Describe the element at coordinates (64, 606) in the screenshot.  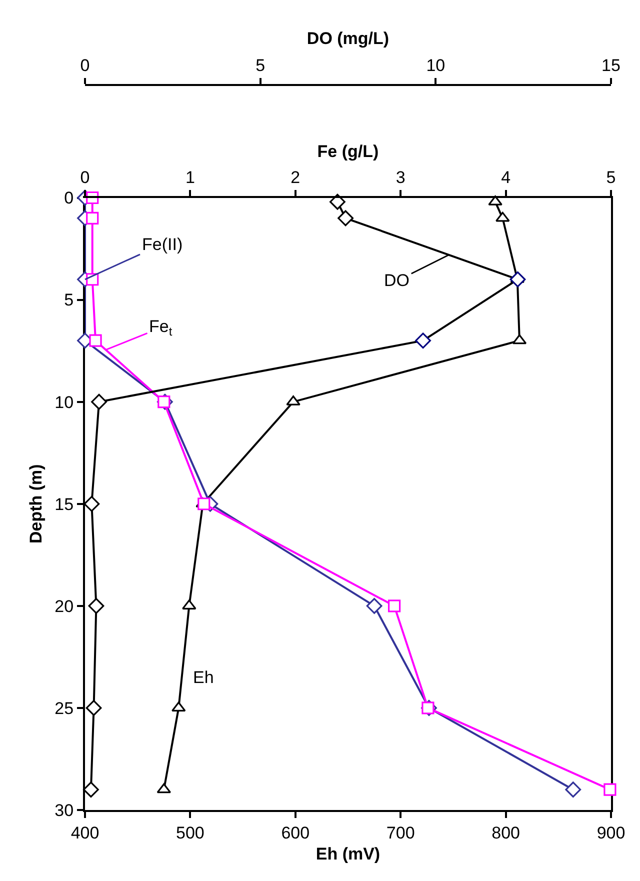
I see `y-tick-label: 20` at that location.